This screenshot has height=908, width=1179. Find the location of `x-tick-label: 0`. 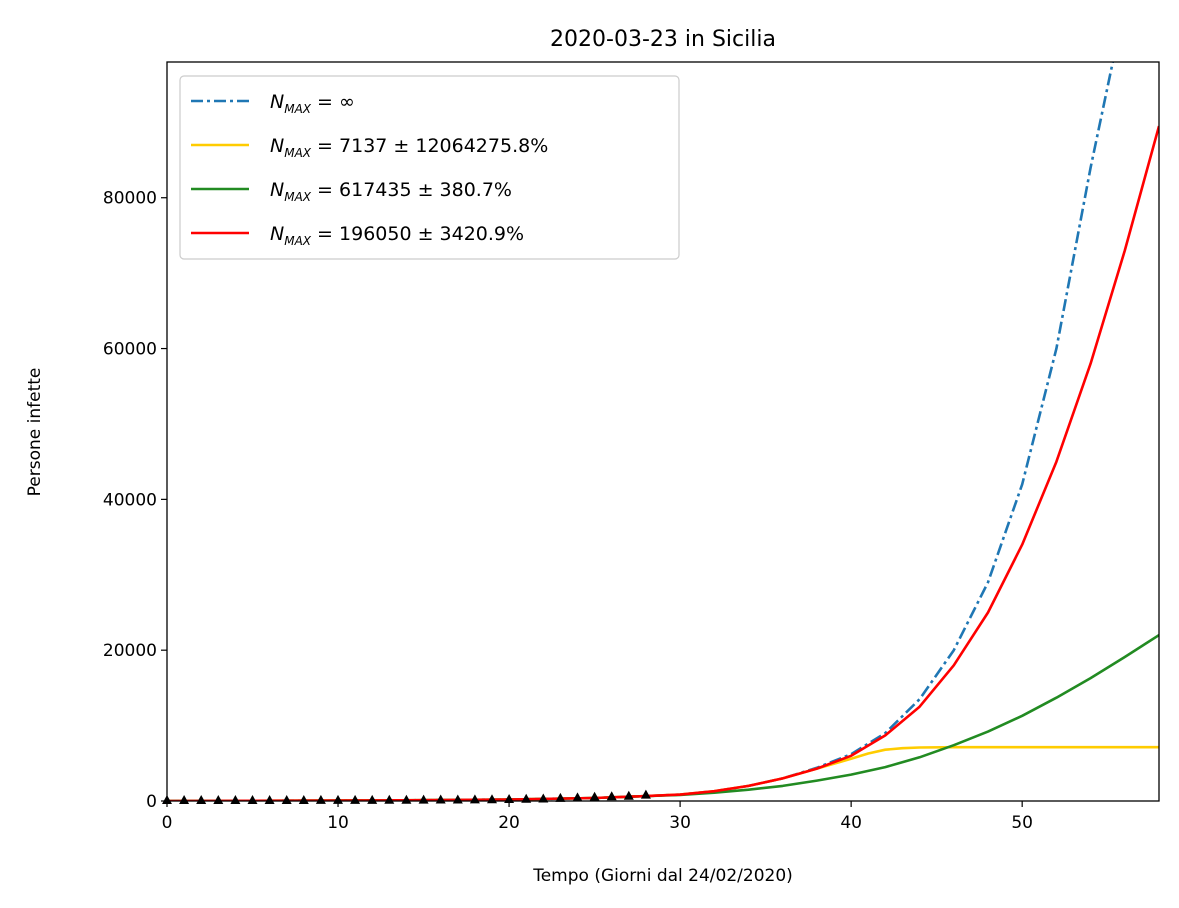

x-tick-label: 0 is located at coordinates (167, 823).